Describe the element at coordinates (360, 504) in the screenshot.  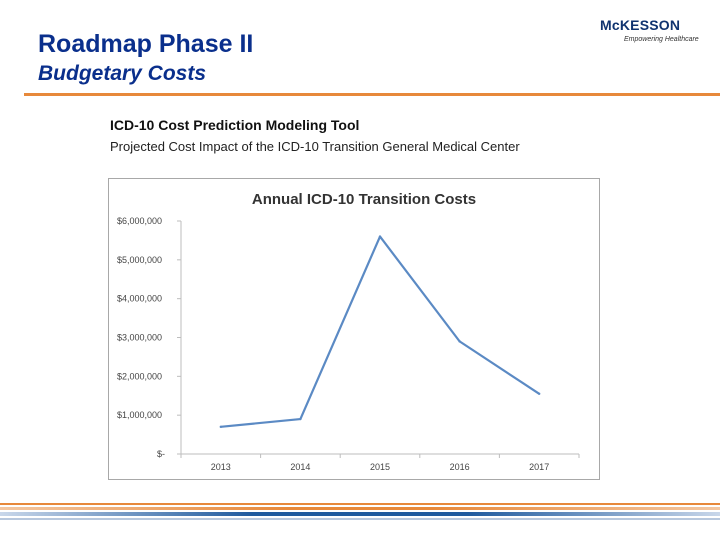
I see `footer-band-orange-top` at that location.